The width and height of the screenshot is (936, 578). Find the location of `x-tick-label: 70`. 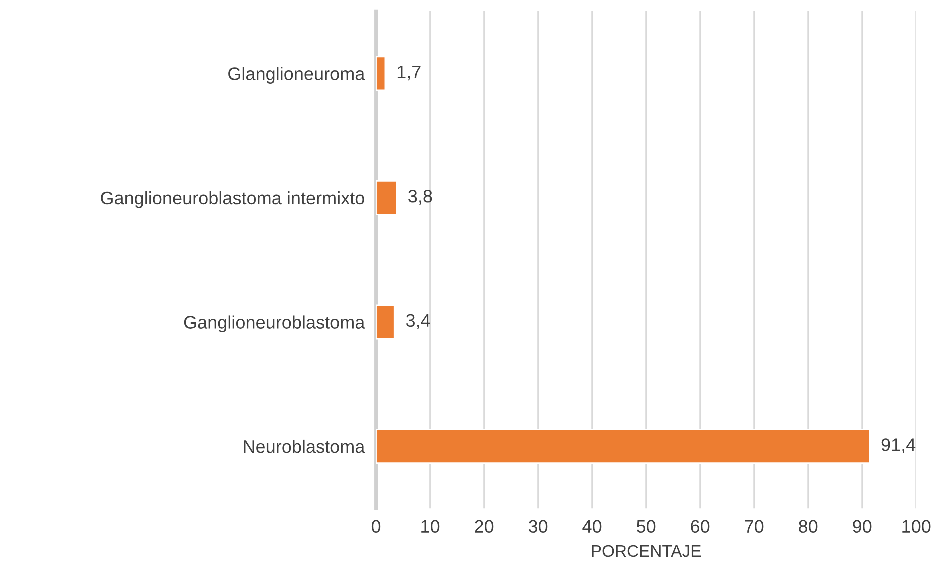

x-tick-label: 70 is located at coordinates (754, 527).